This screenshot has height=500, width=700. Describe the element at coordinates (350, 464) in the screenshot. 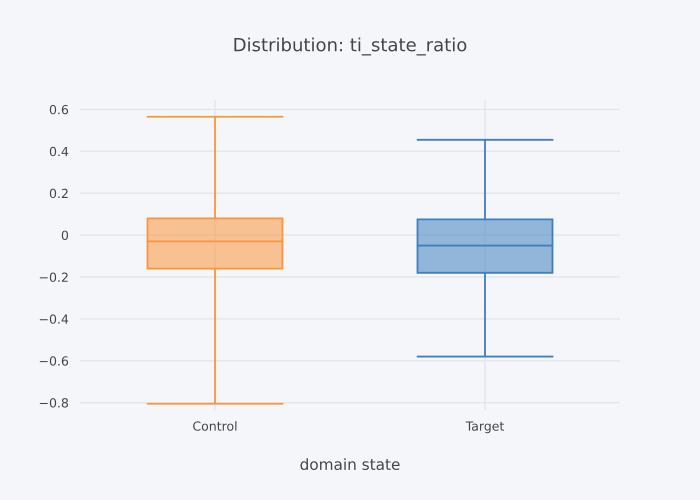

I see `x-axis-title: domain state` at that location.